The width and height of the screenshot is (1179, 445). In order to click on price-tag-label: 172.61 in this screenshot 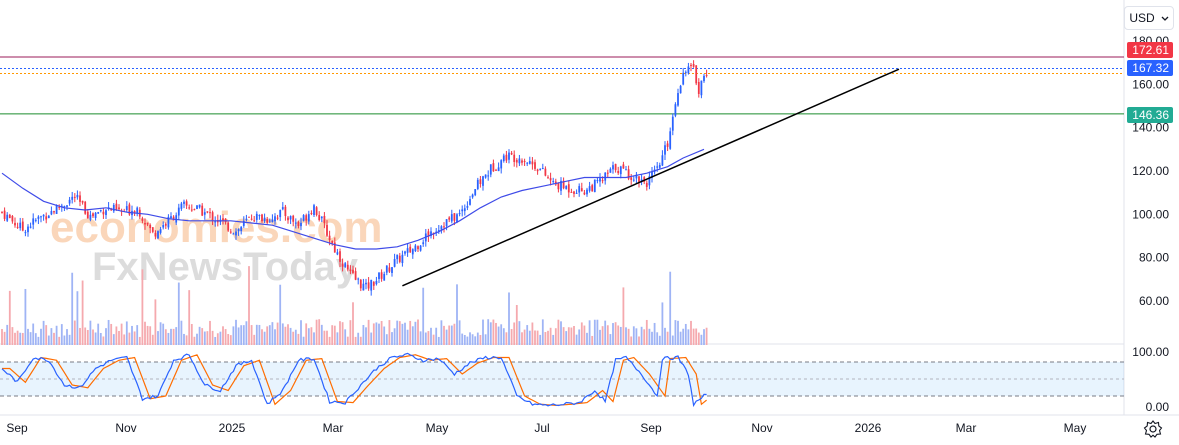, I will do `click(1150, 50)`.